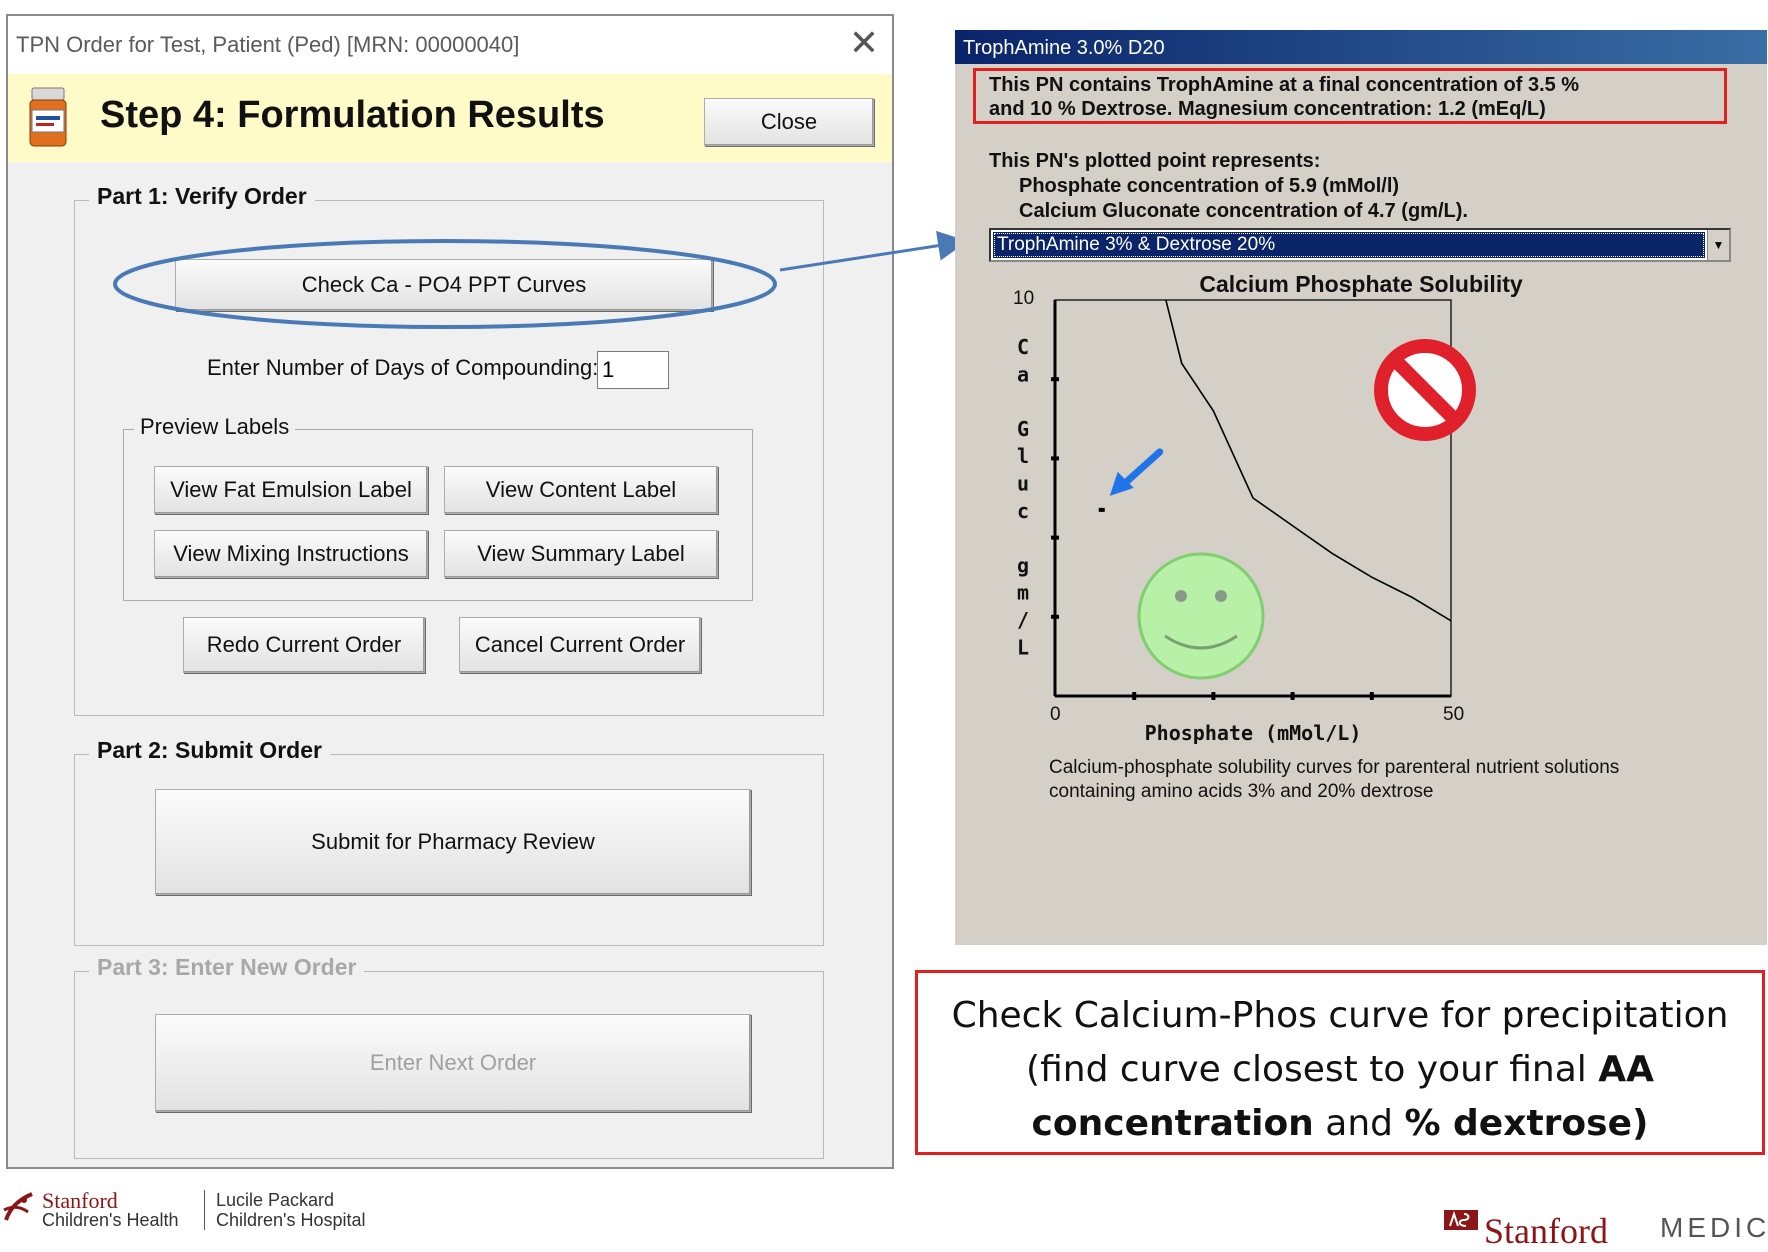 Image resolution: width=1768 pixels, height=1252 pixels. I want to click on callout-bold-dextrose: % dextrose), so click(1526, 1123).